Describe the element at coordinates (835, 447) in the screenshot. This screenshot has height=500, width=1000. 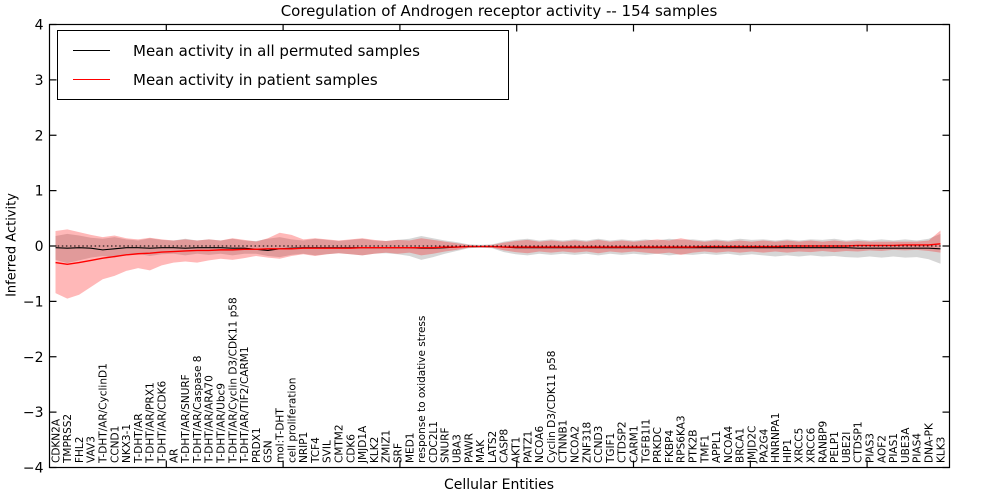
I see `x-tick-label: PELP1` at that location.